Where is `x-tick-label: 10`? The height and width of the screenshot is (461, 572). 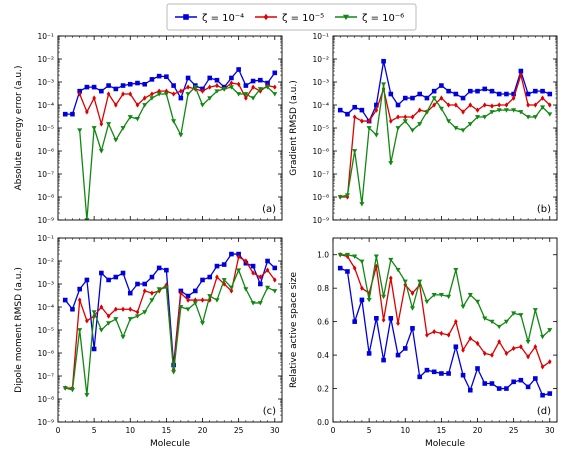 x-tick-label: 10 is located at coordinates (405, 430).